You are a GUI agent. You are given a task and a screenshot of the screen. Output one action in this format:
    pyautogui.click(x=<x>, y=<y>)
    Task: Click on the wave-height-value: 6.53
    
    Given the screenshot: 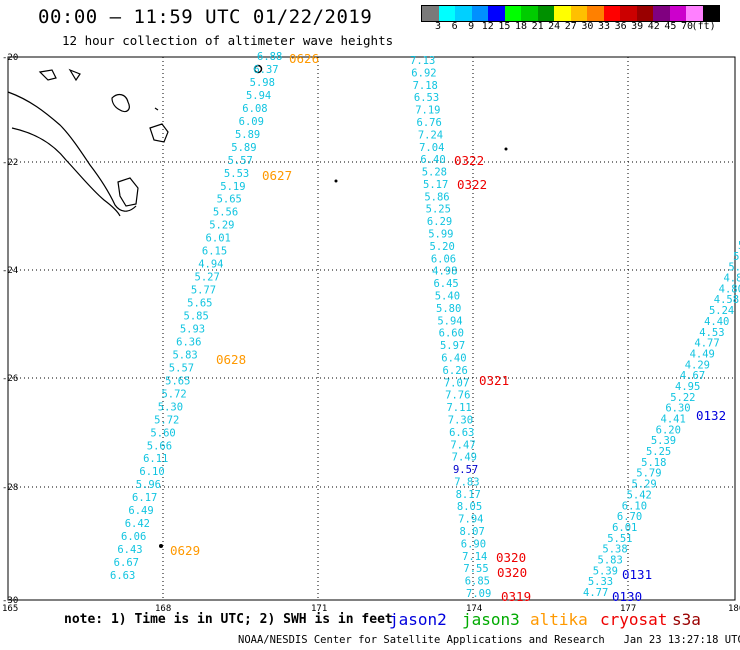 What is the action you would take?
    pyautogui.click(x=426, y=98)
    